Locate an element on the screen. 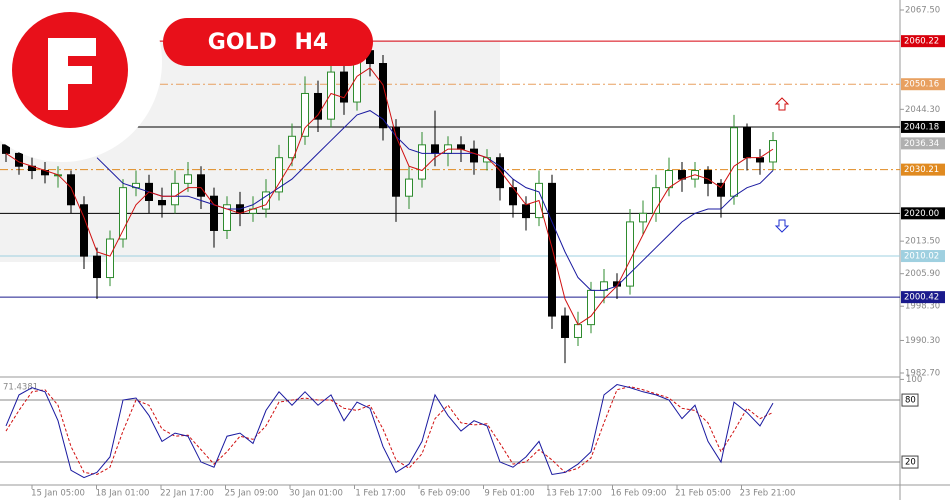 This screenshot has width=950, height=500. level-label: 2036.34 is located at coordinates (921, 144).